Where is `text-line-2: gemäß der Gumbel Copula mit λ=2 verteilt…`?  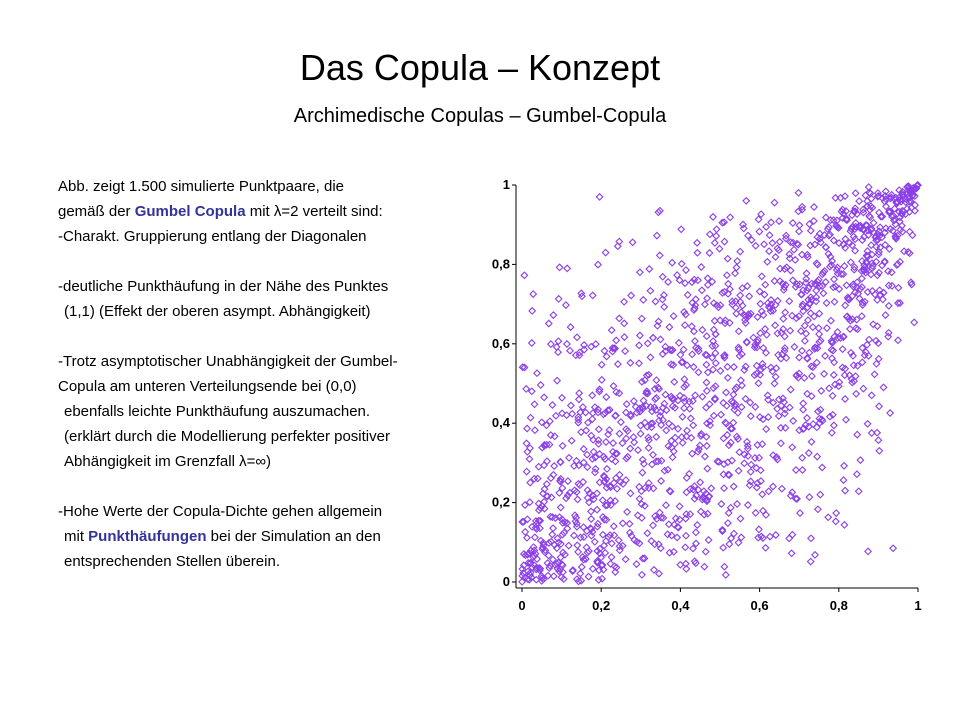 text-line-2: gemäß der Gumbel Copula mit λ=2 verteilt… is located at coordinates (273, 211).